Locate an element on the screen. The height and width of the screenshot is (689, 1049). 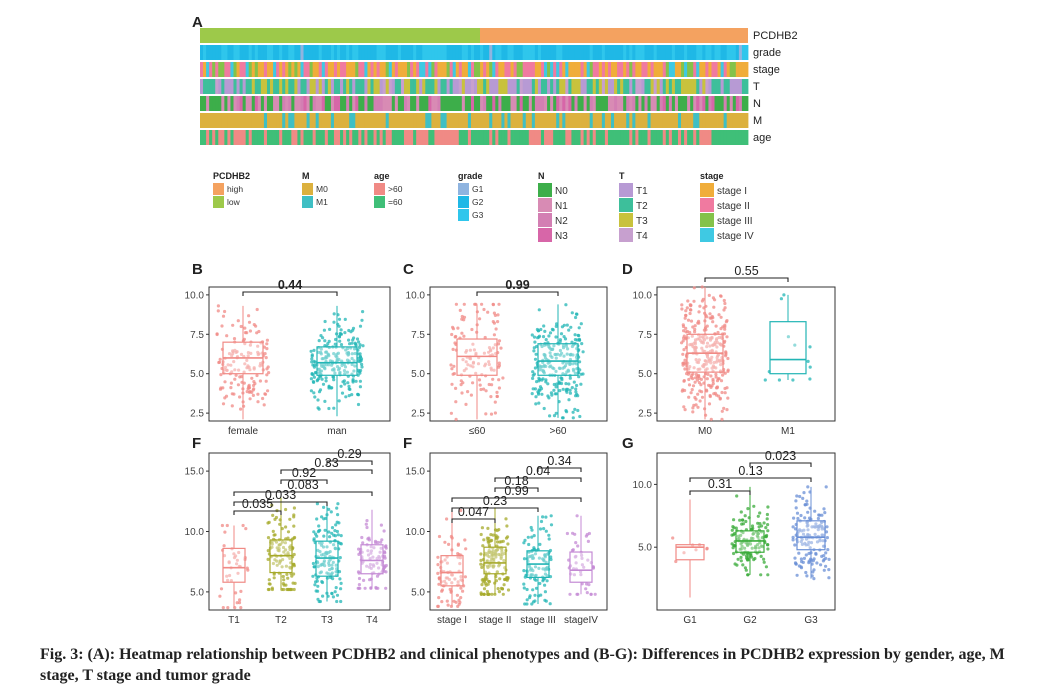
x-tick-label: stage III is located at coordinates (538, 620).